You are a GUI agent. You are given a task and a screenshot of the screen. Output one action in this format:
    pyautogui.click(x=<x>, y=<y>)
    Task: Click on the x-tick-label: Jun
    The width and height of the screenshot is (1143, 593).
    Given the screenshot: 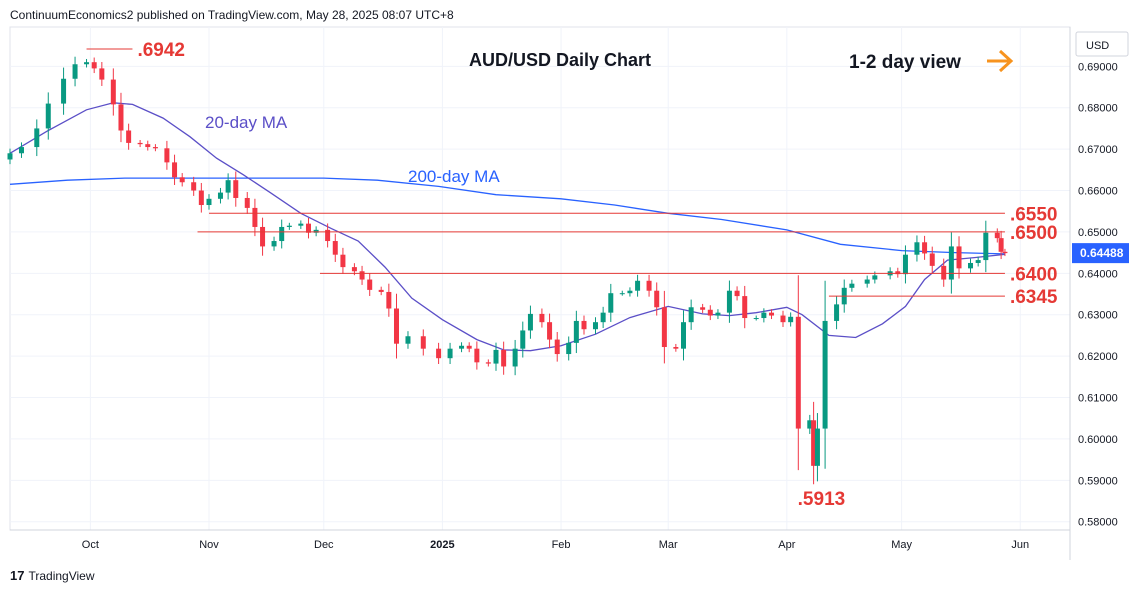 What is the action you would take?
    pyautogui.click(x=1020, y=545)
    